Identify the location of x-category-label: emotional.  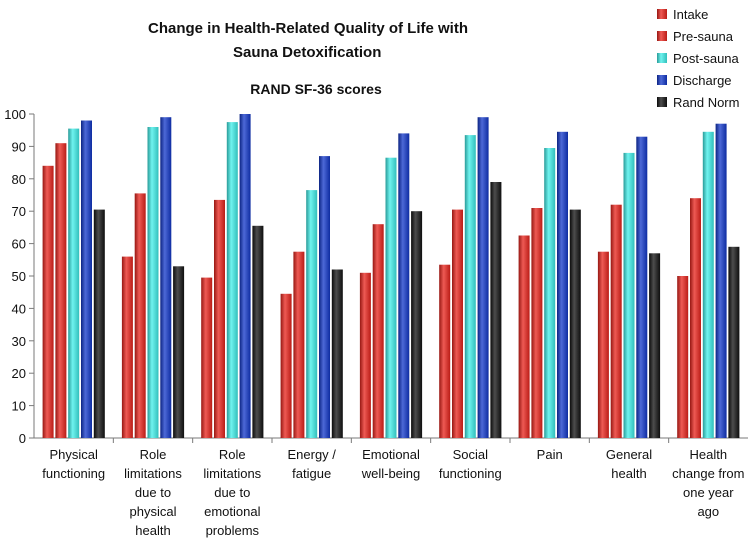
(232, 511).